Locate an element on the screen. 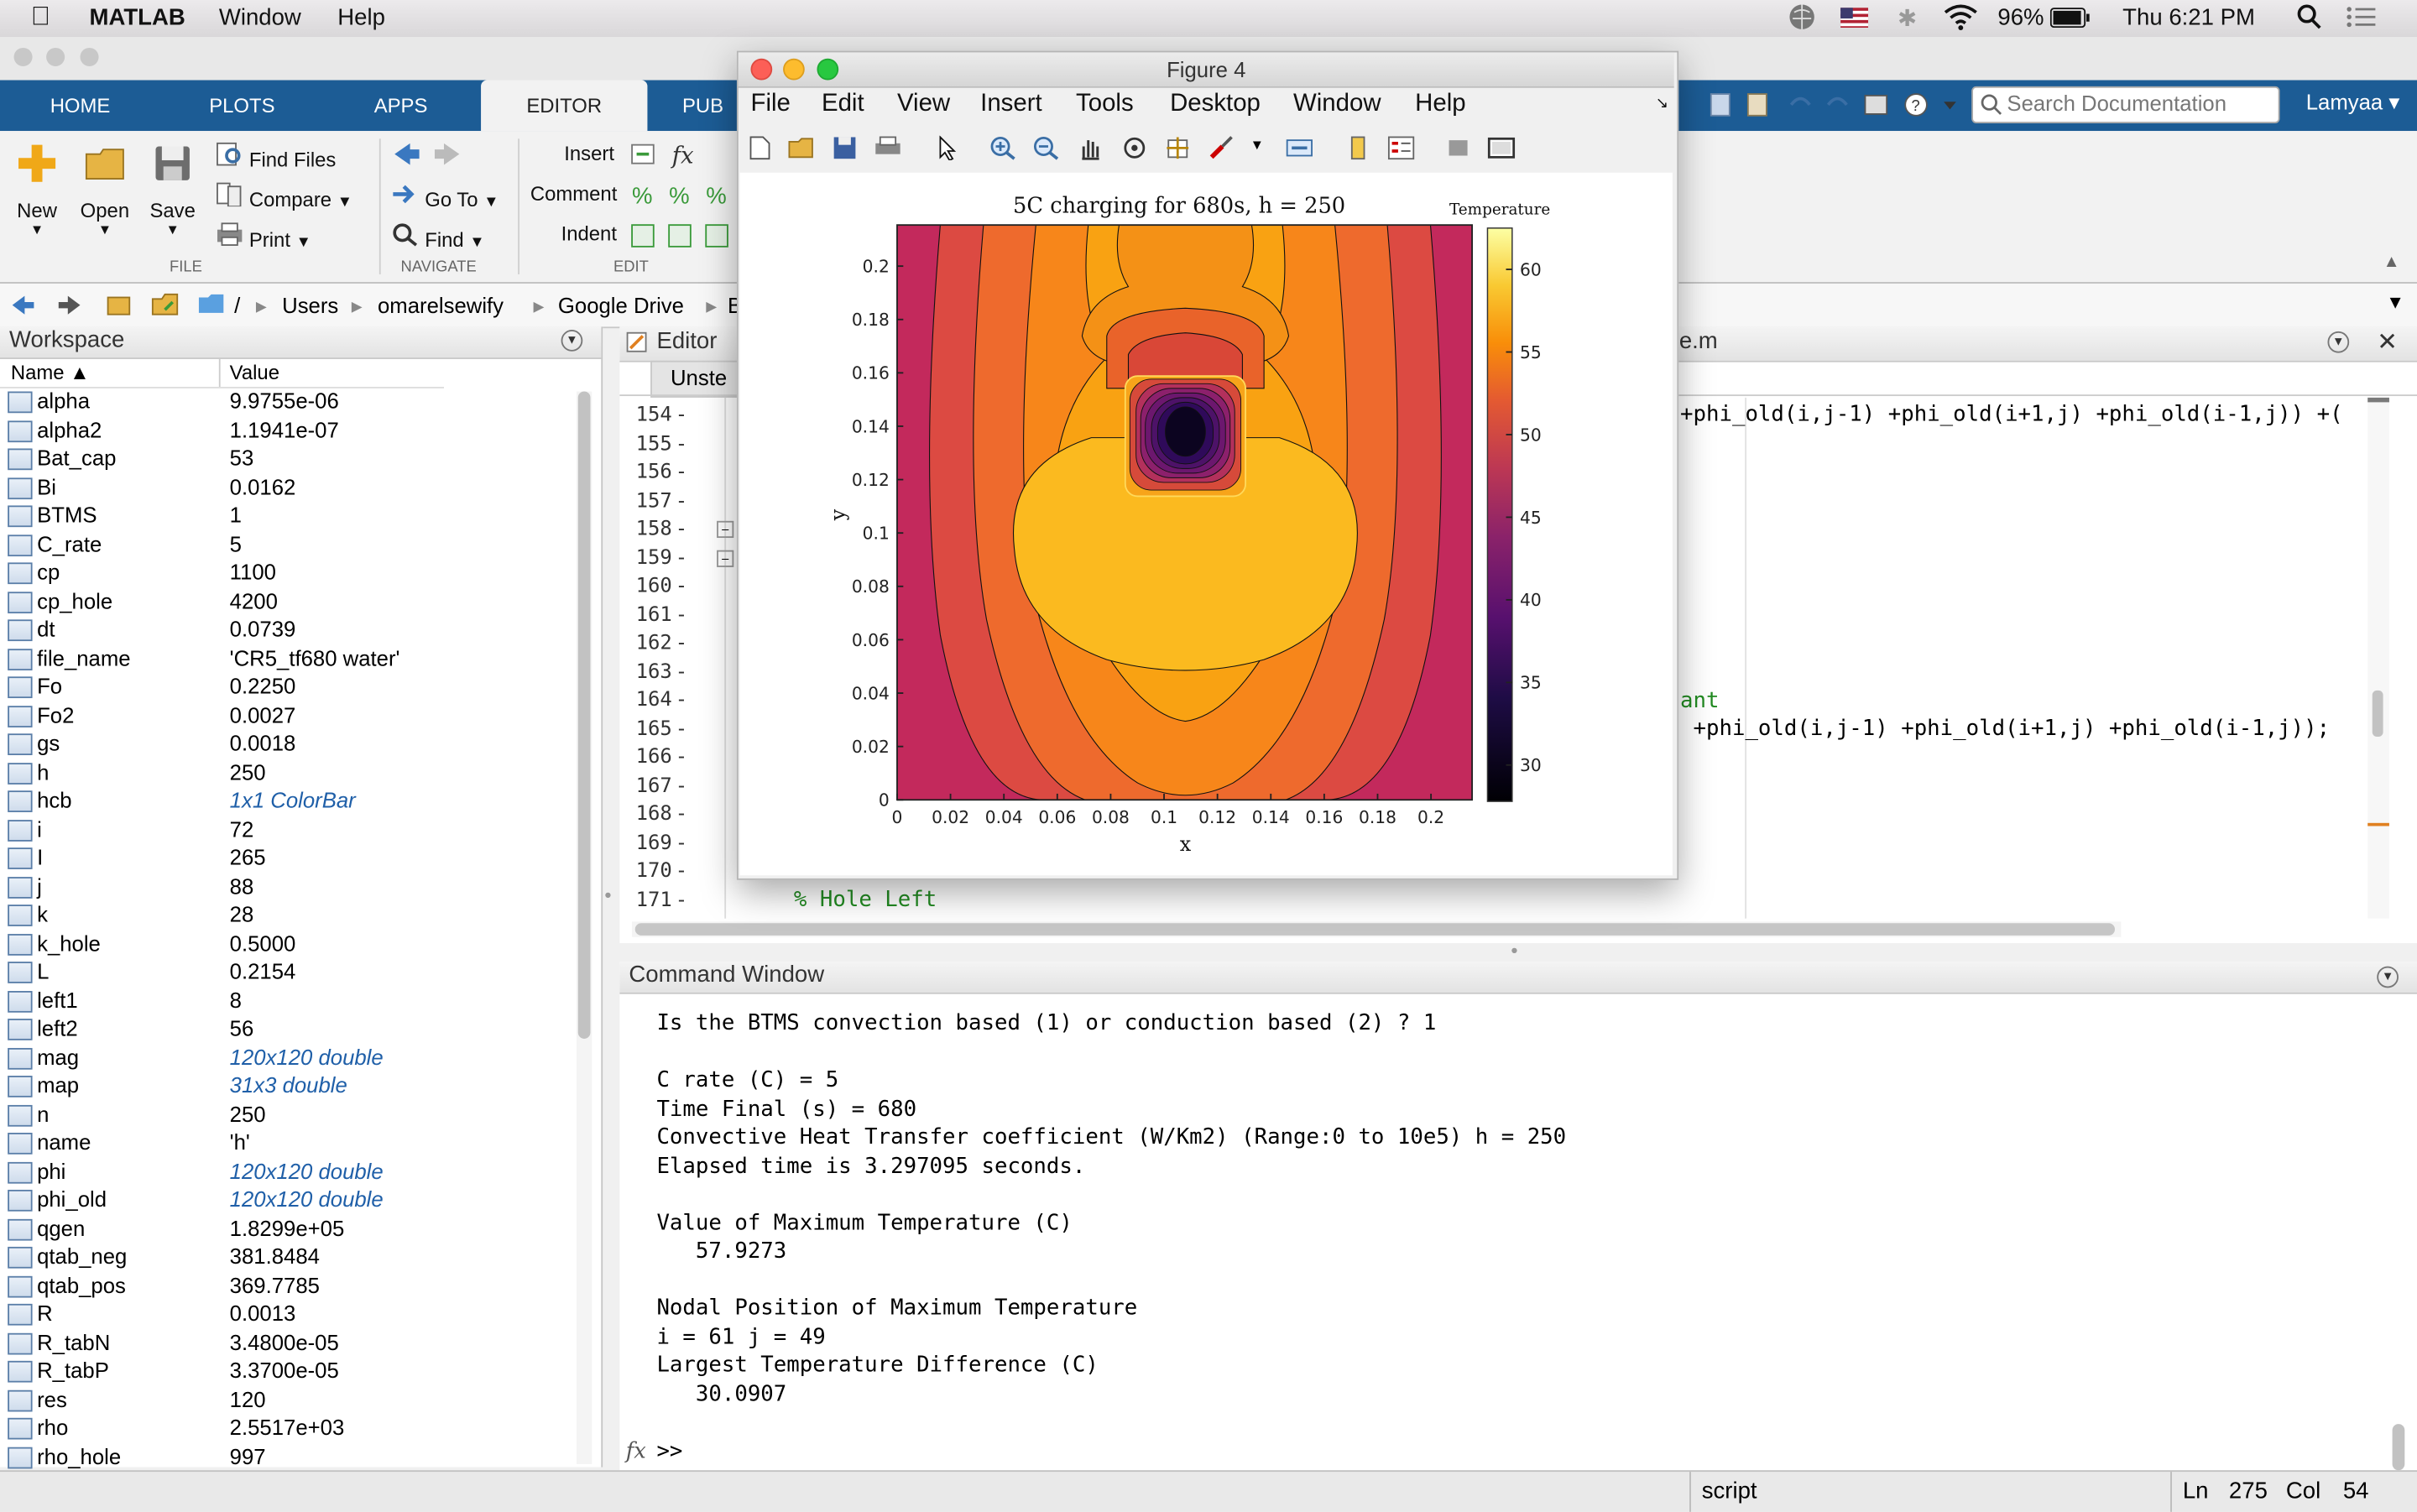  workspace-row-L: L 0.2154 is located at coordinates (286, 972).